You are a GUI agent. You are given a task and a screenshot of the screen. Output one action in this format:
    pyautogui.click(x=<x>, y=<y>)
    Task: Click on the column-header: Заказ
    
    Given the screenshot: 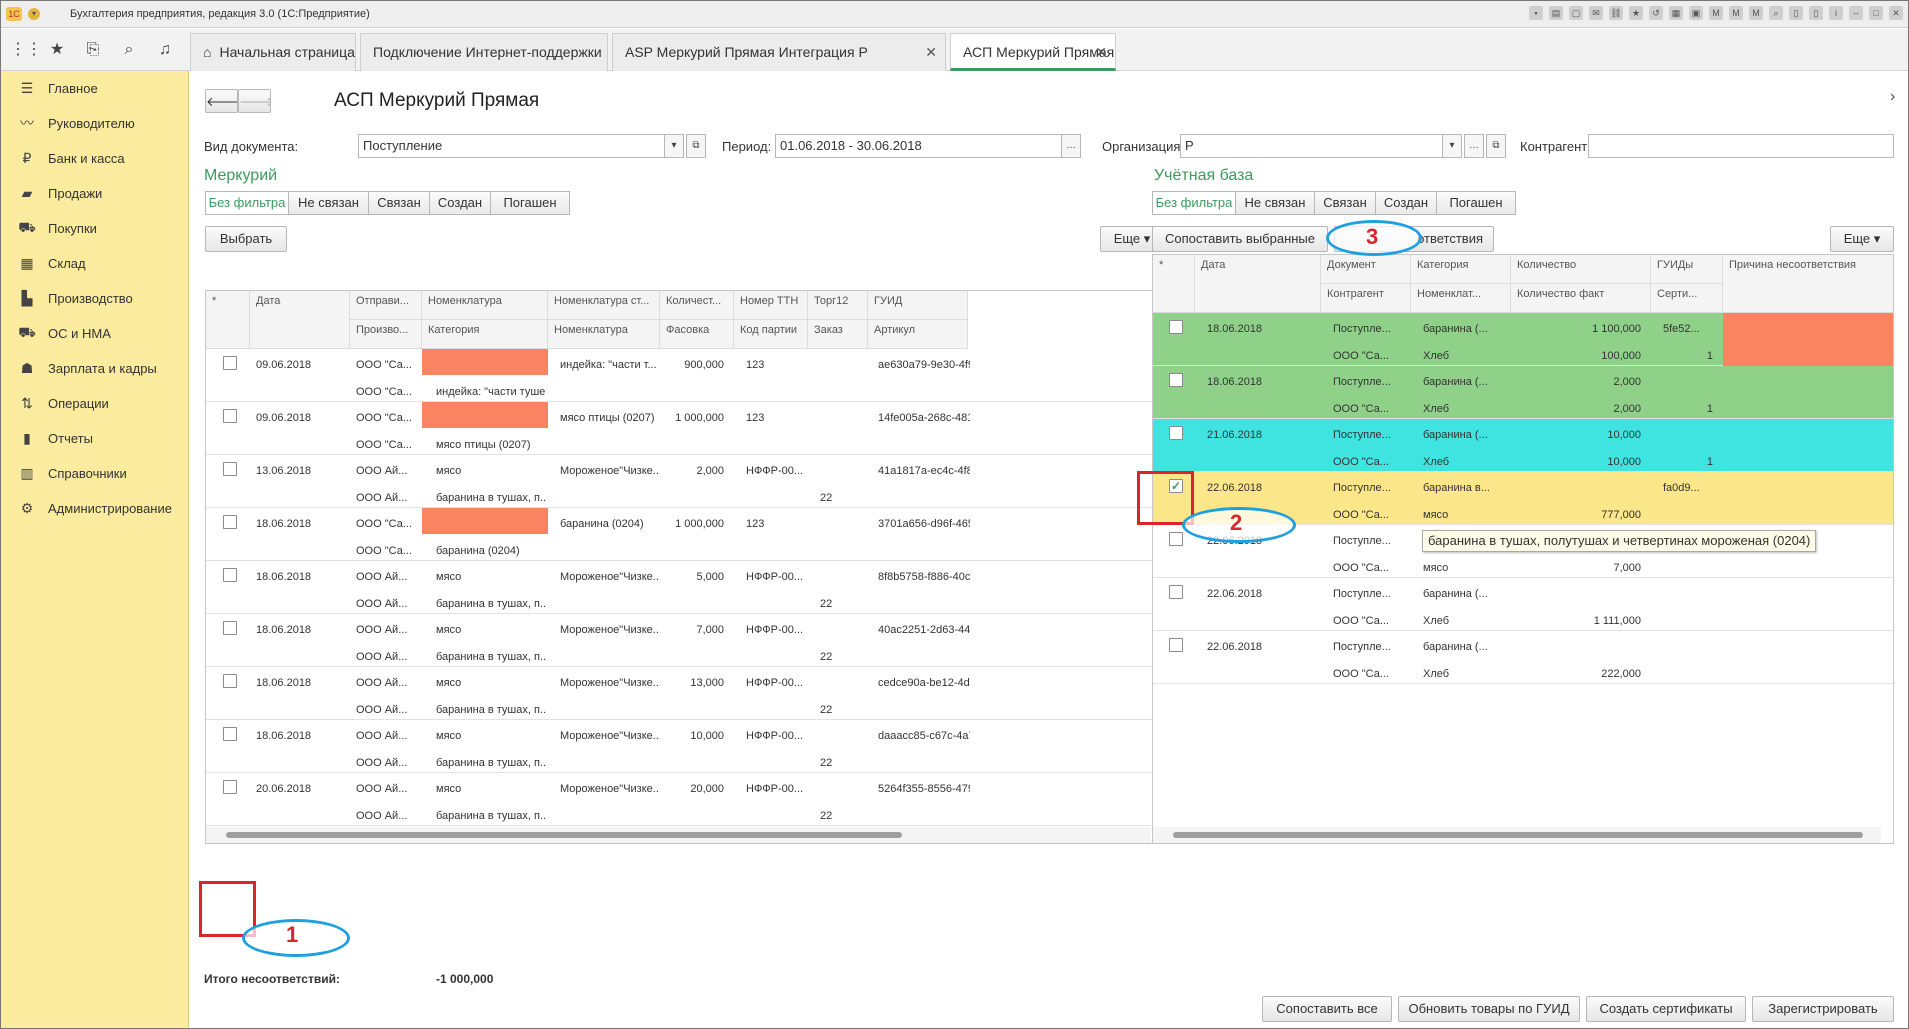 What is the action you would take?
    pyautogui.click(x=838, y=334)
    